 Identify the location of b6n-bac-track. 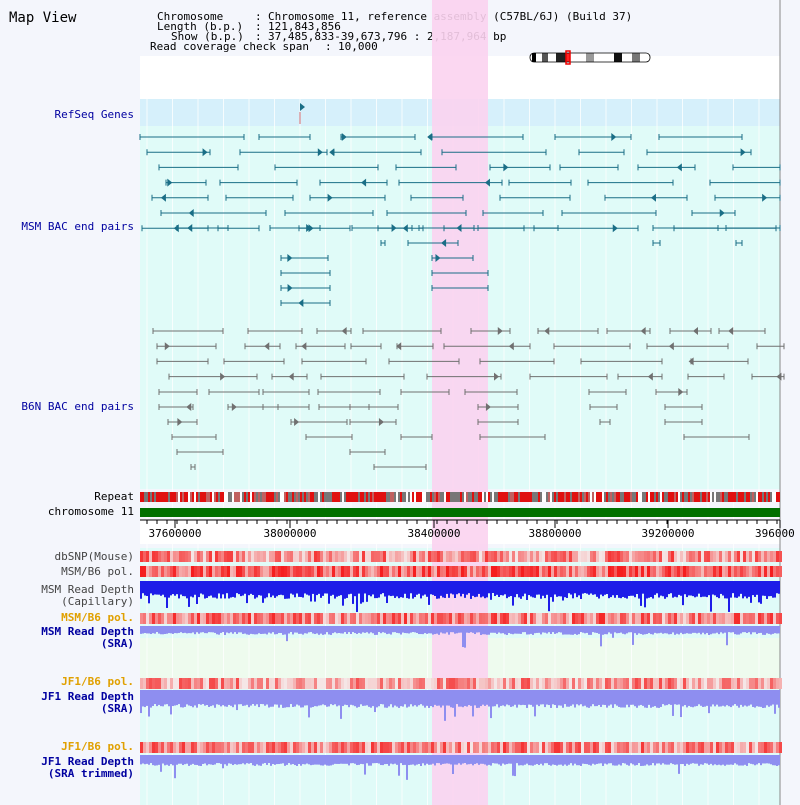
(468, 398).